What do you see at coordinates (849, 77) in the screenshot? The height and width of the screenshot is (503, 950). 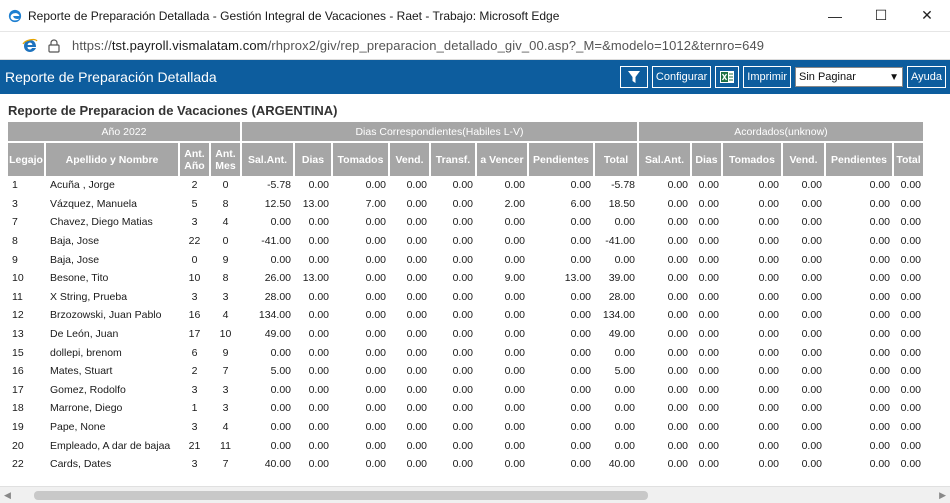 I see `paginar-select: Sin Paginar ▼` at bounding box center [849, 77].